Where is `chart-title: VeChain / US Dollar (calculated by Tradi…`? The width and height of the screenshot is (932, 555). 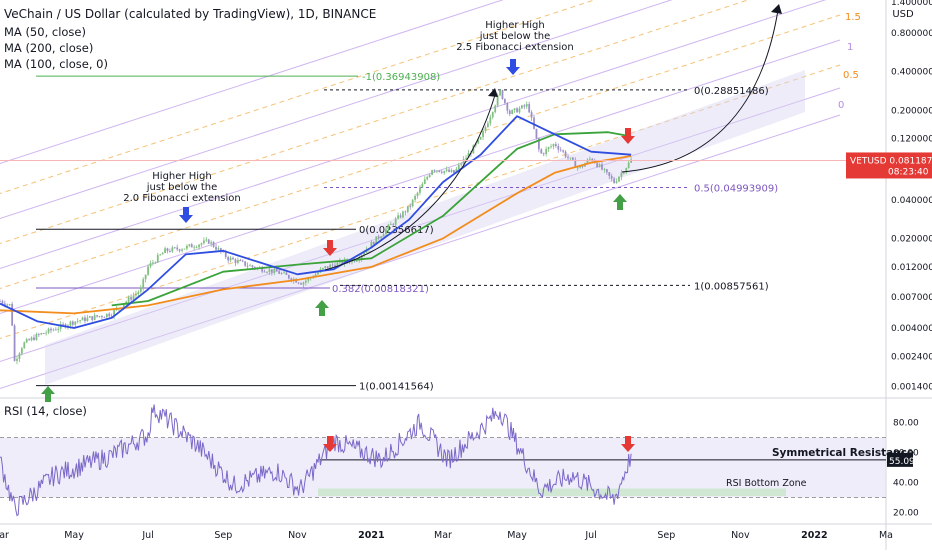 chart-title: VeChain / US Dollar (calculated by Tradi… is located at coordinates (190, 14).